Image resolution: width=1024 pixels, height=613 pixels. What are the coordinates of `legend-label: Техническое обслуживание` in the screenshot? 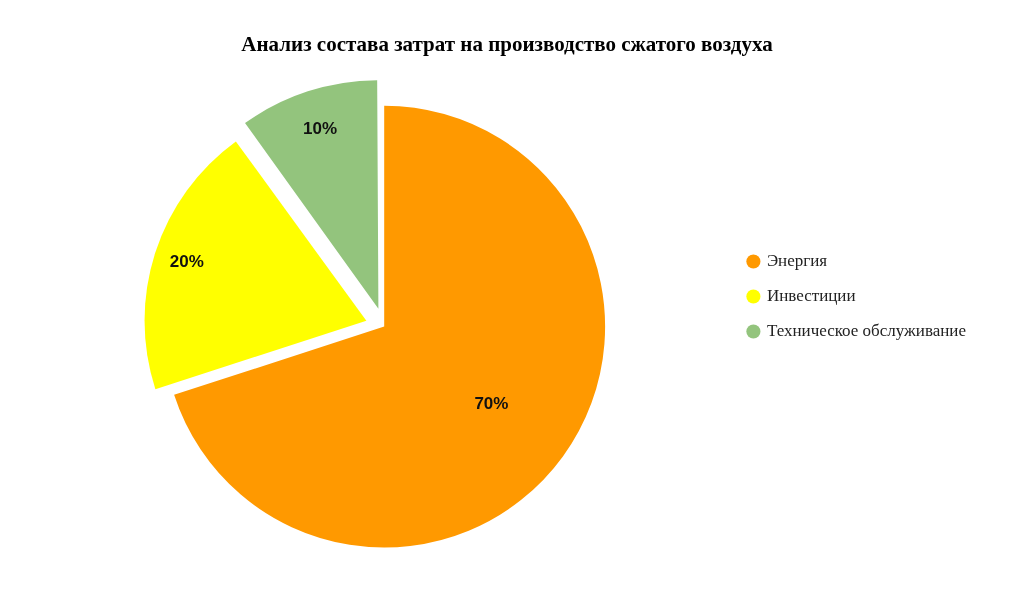 It's located at (866, 330).